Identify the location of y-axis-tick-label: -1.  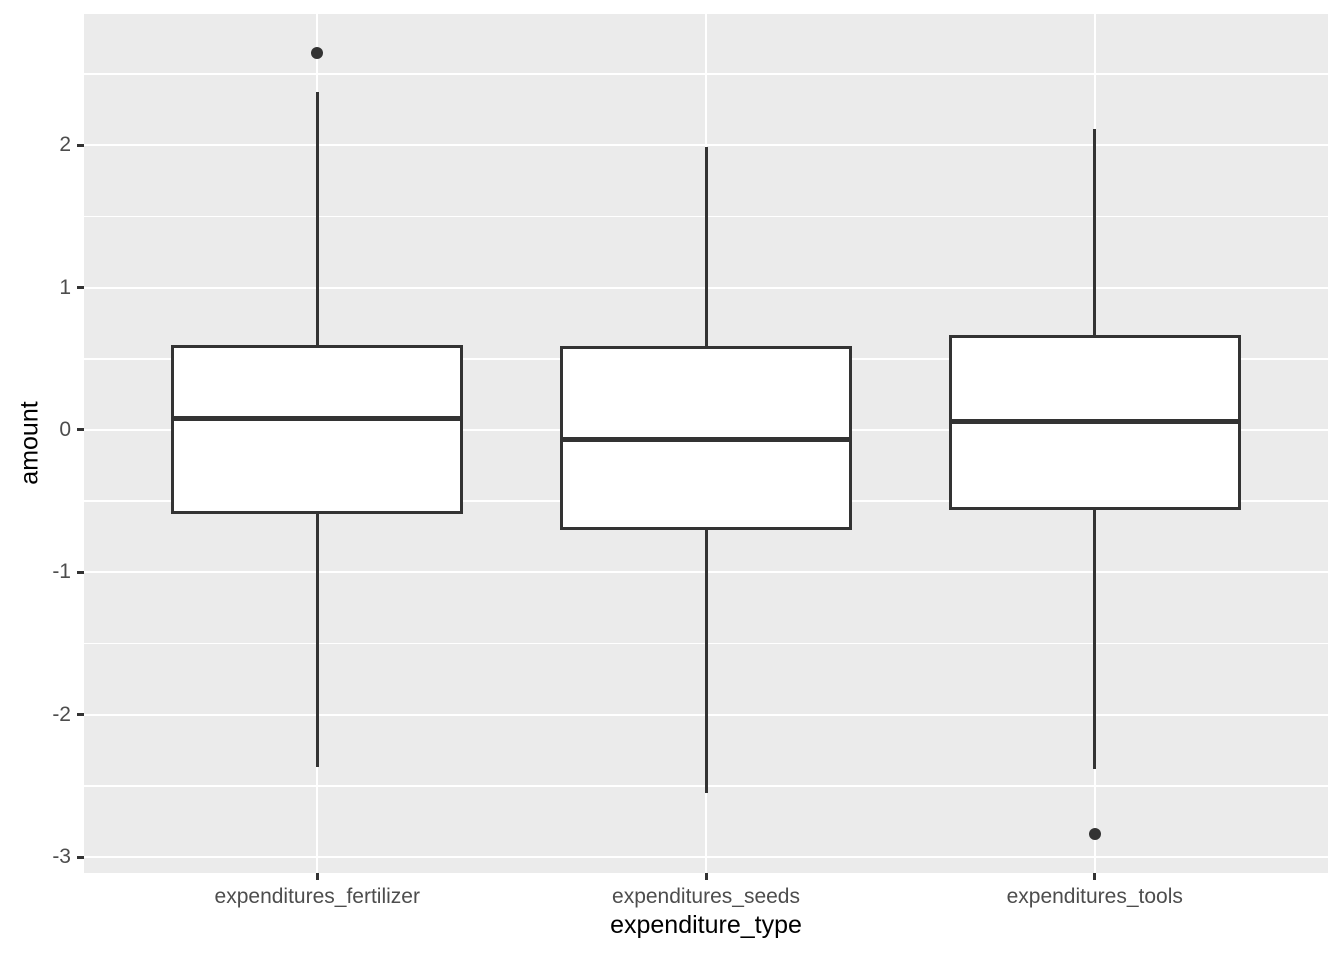
(61, 572).